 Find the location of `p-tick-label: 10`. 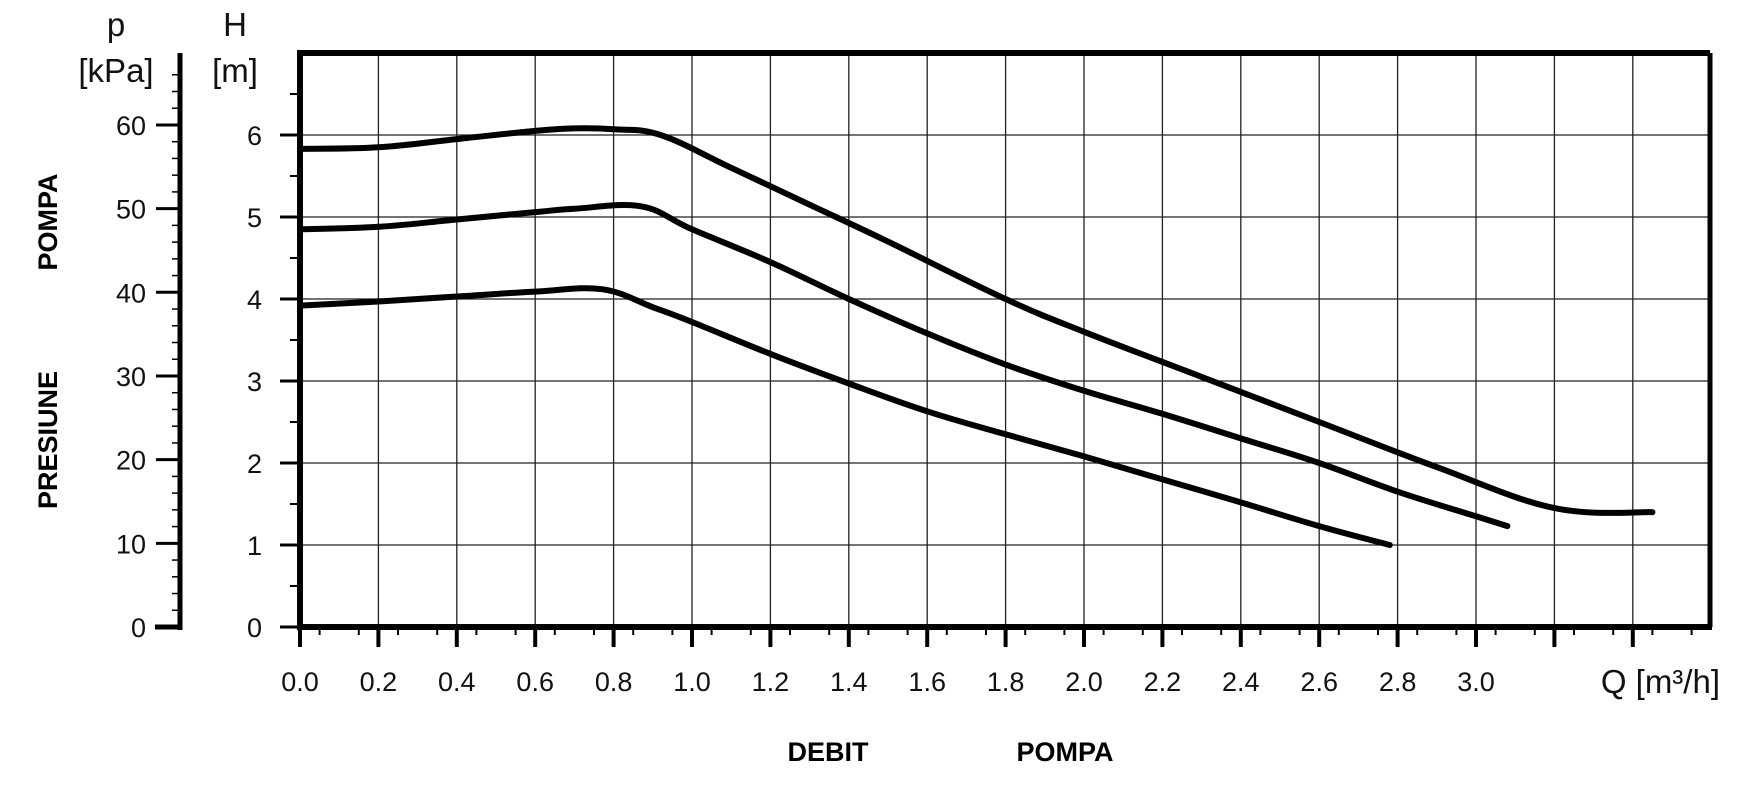

p-tick-label: 10 is located at coordinates (131, 544).